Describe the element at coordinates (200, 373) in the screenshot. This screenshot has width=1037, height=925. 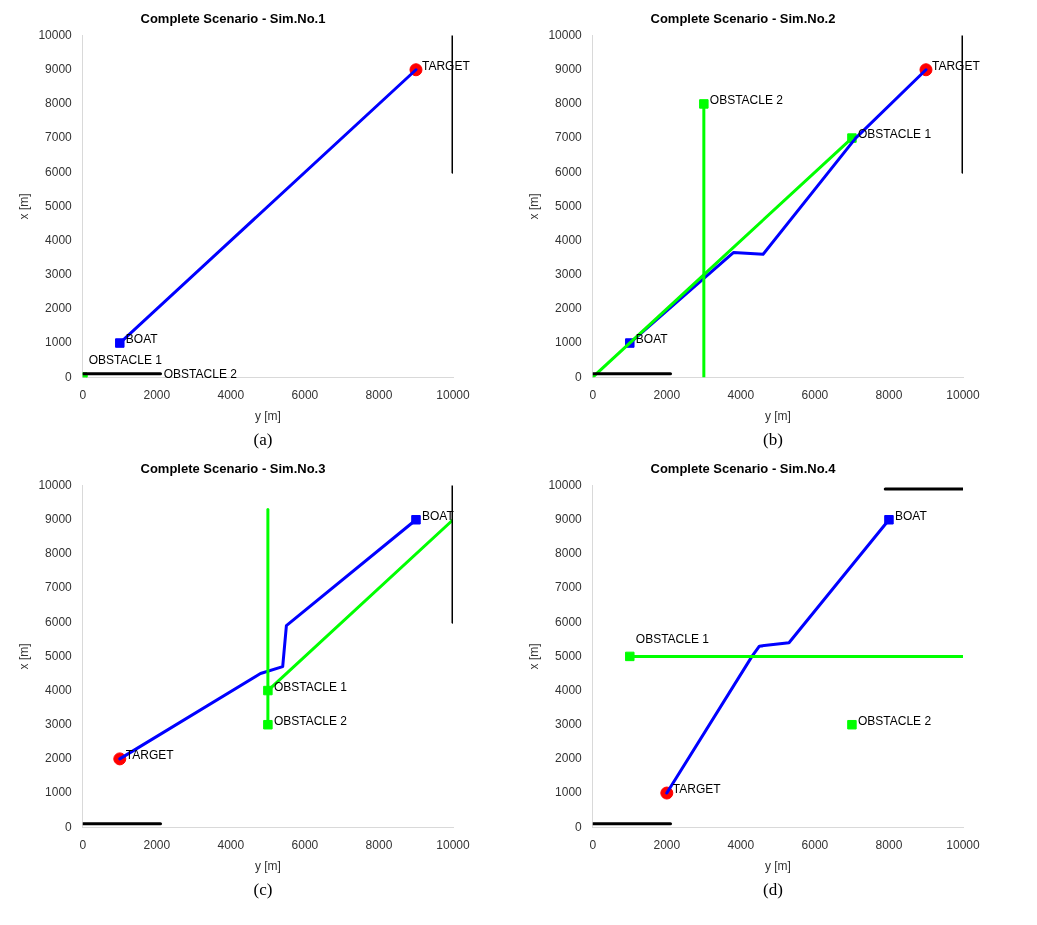
I see `text: OBSTACLE 2` at that location.